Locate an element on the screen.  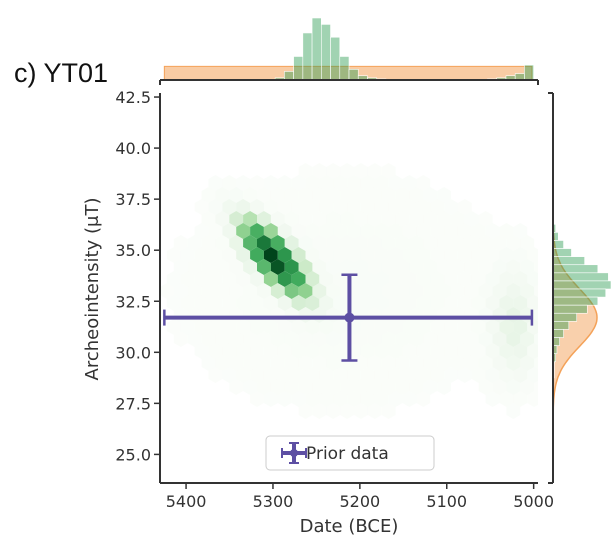
marginal-x-bar is located at coordinates (335, 58).